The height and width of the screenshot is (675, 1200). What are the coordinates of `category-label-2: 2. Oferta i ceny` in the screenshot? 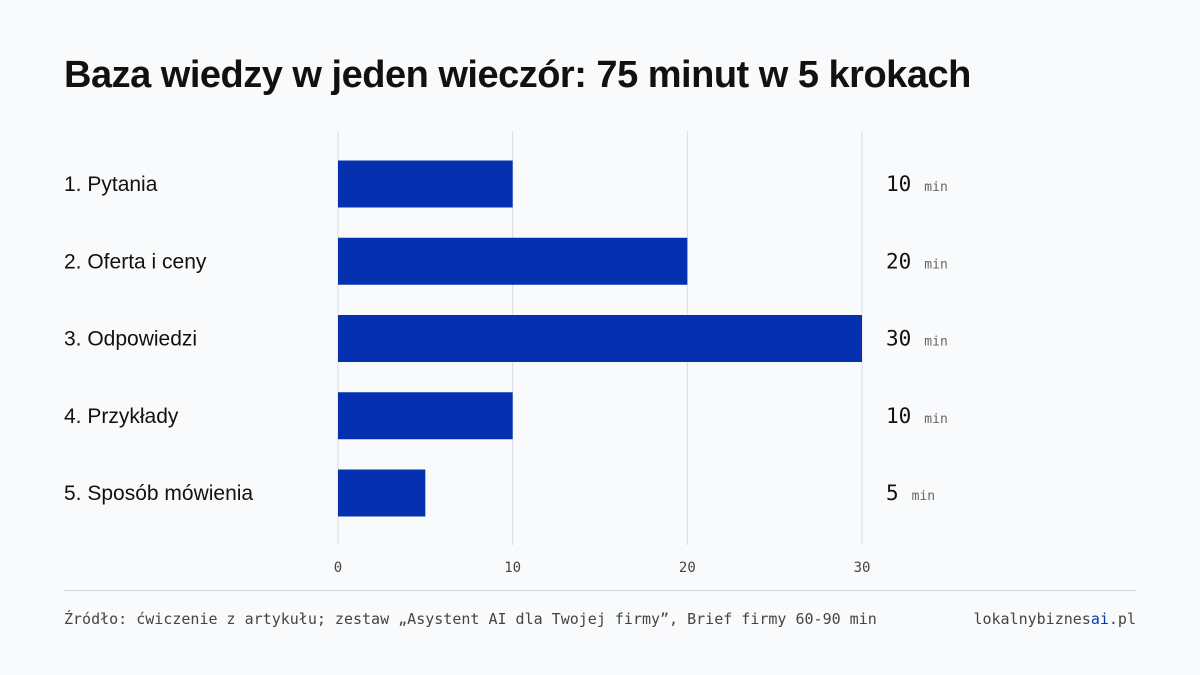 It's located at (135, 261).